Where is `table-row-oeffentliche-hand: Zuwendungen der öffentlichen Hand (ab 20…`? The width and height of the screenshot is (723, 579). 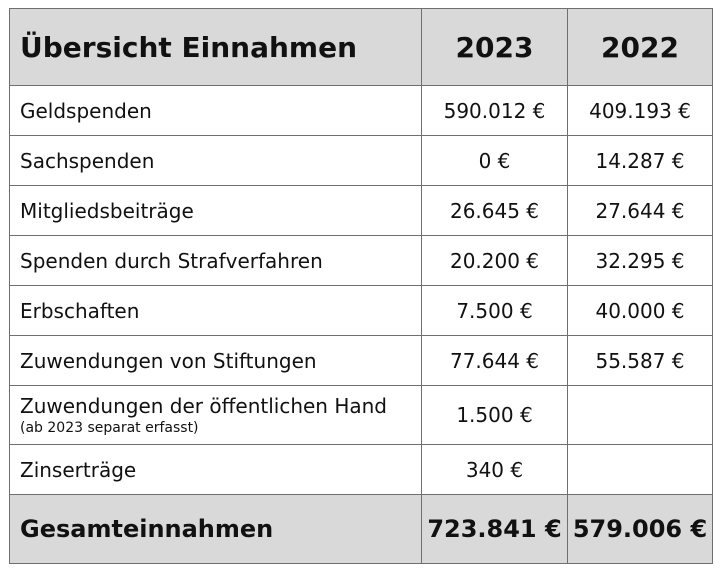 table-row-oeffentliche-hand: Zuwendungen der öffentlichen Hand (ab 20… is located at coordinates (361, 415).